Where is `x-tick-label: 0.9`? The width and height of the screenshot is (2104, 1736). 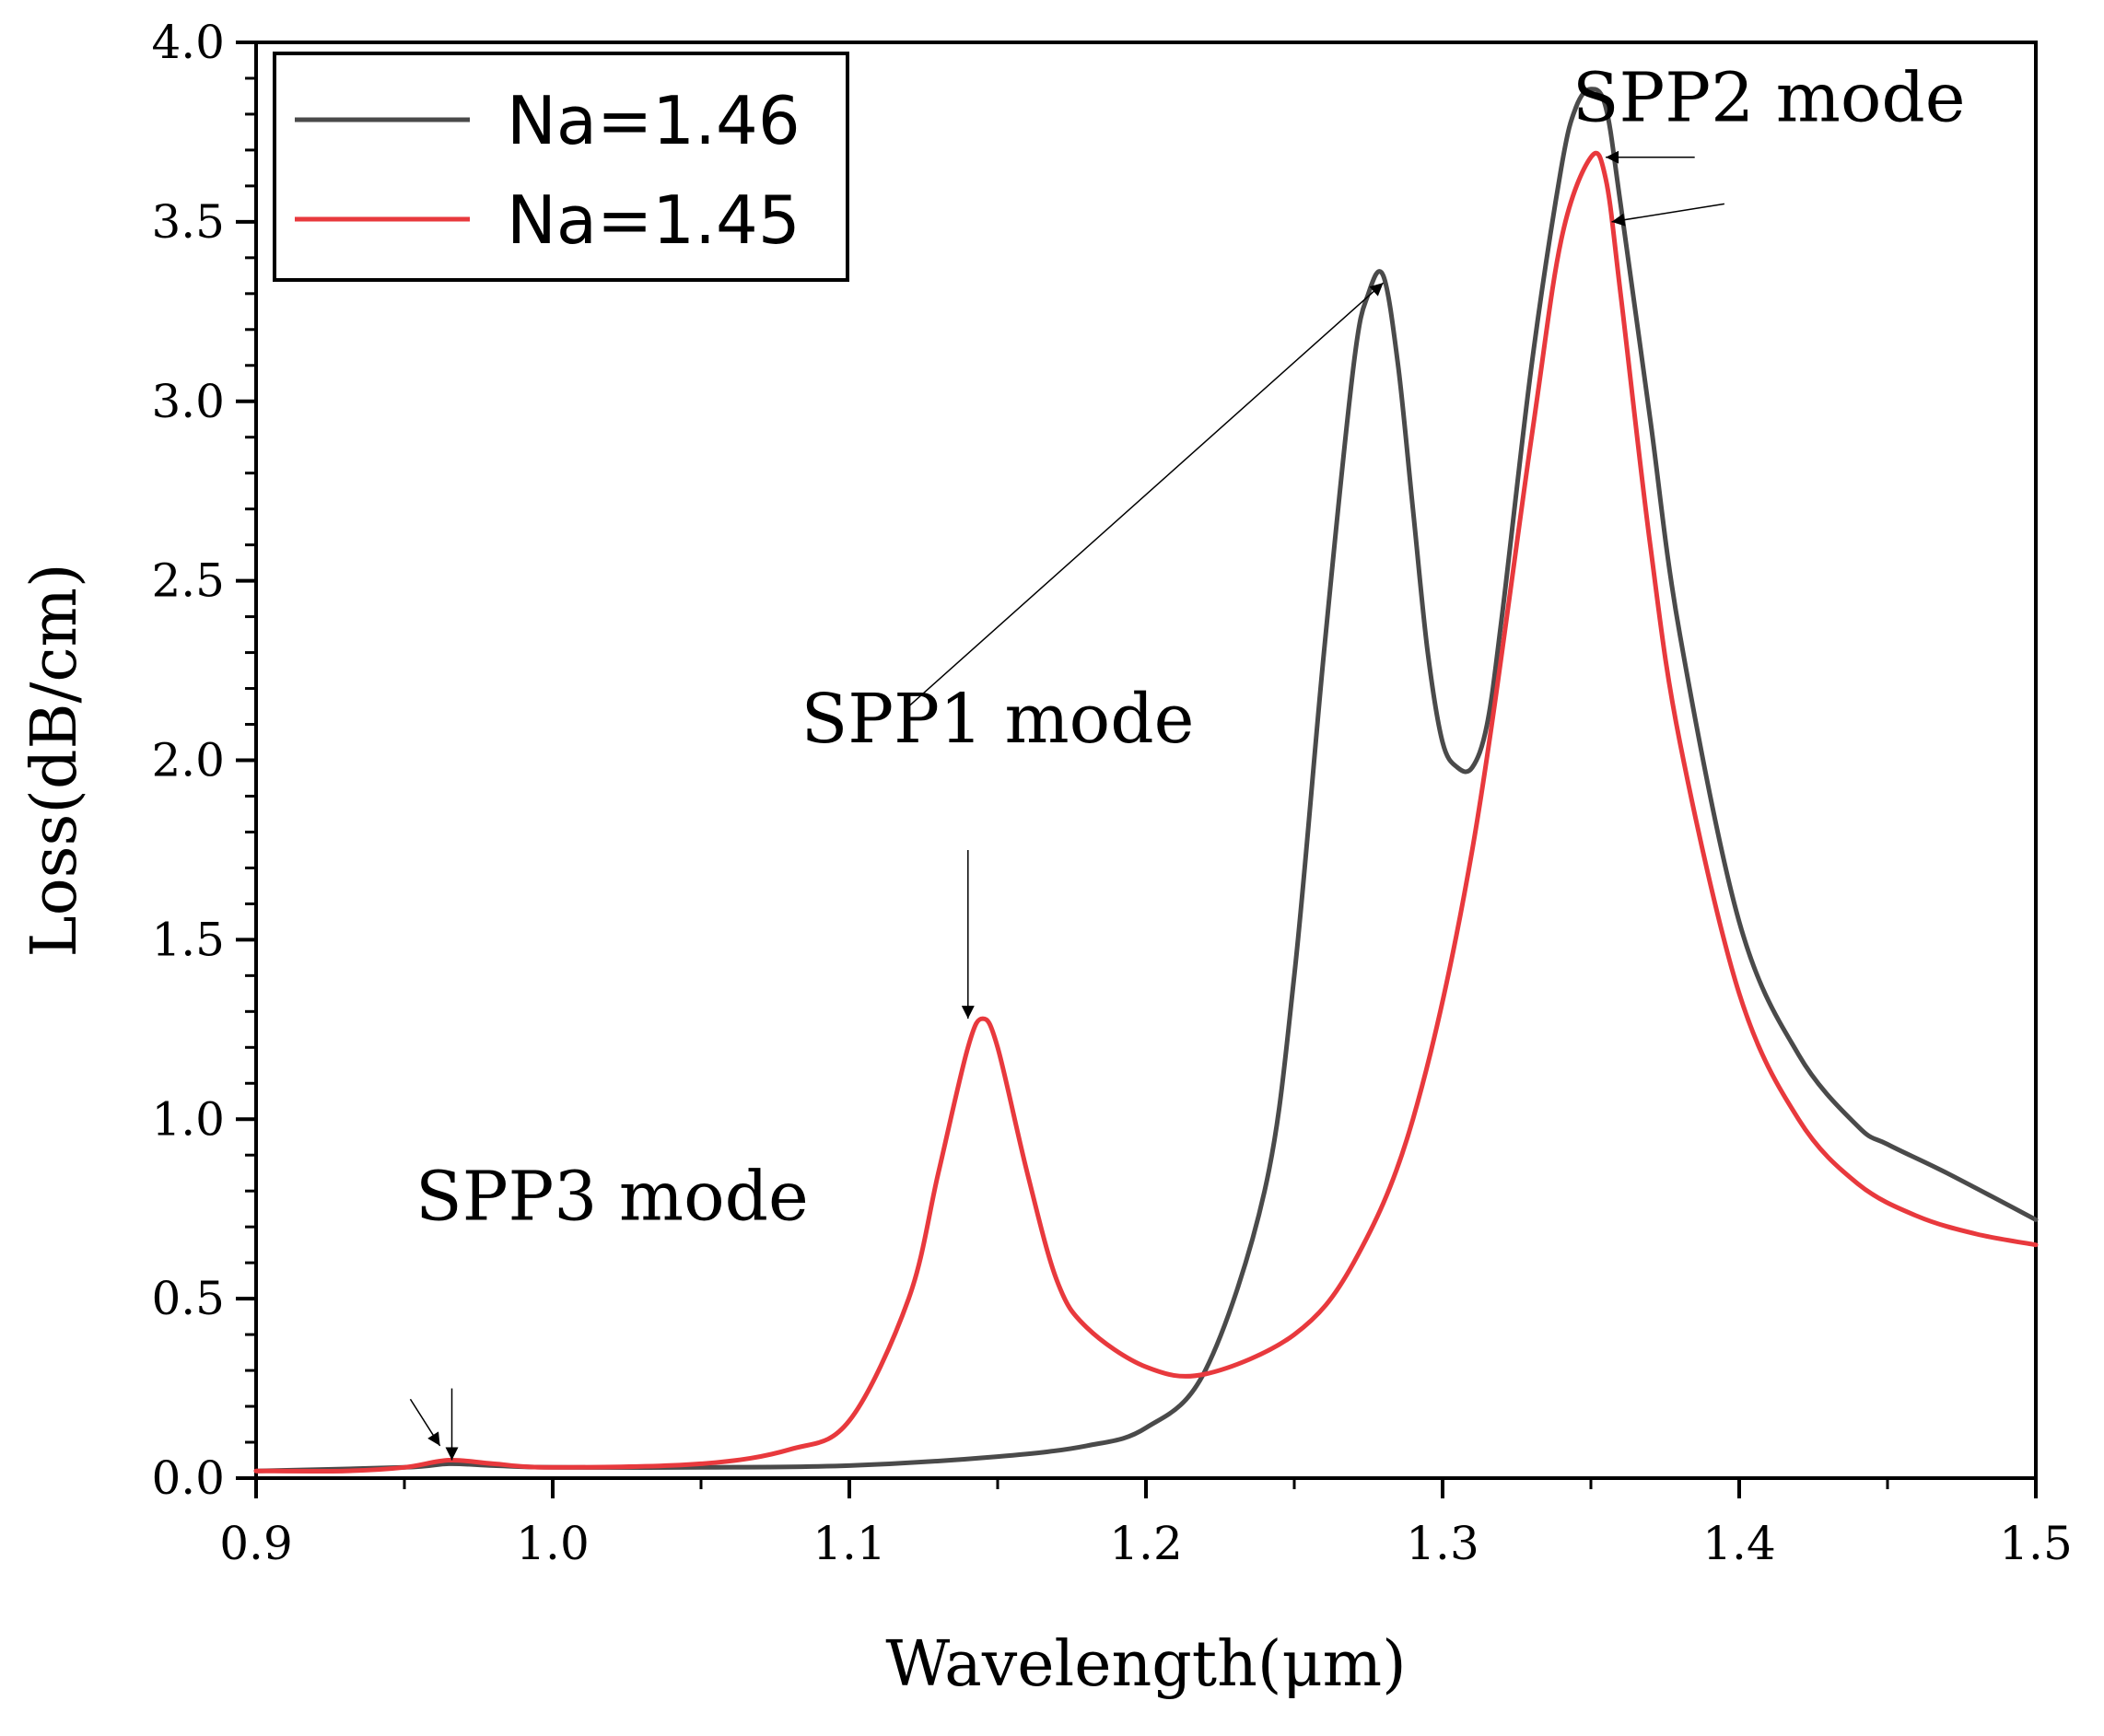
x-tick-label: 0.9 is located at coordinates (256, 1543).